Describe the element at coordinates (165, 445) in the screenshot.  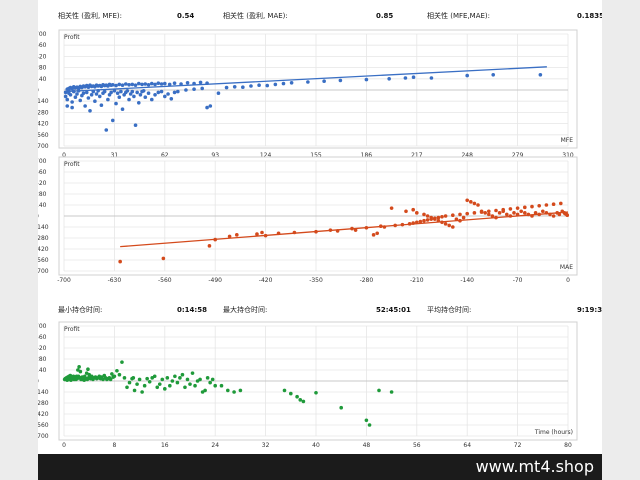
I see `x-tick-label: 16` at that location.